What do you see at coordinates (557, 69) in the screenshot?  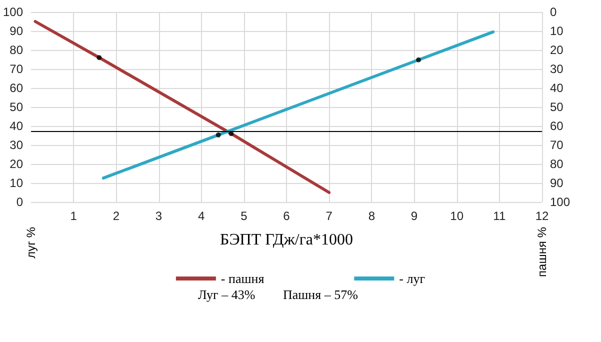 I see `y2-tick-label: 30` at bounding box center [557, 69].